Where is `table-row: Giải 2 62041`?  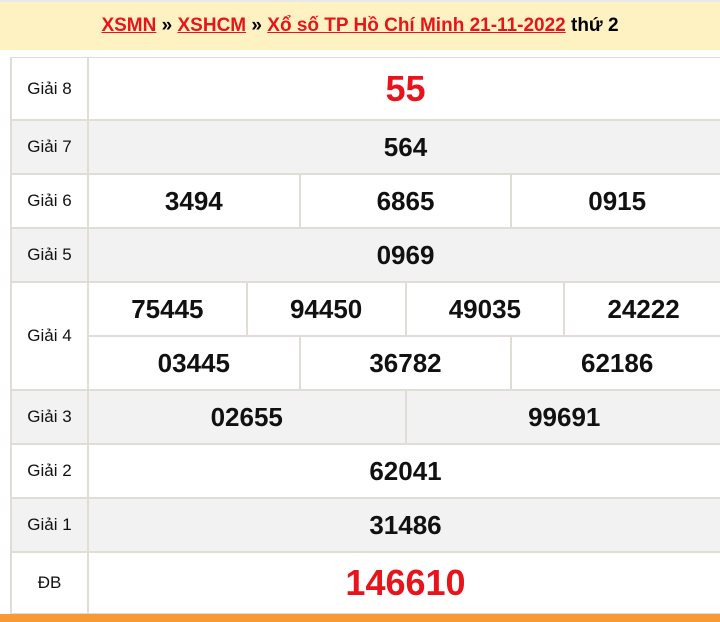
table-row: Giải 2 62041 is located at coordinates (366, 472).